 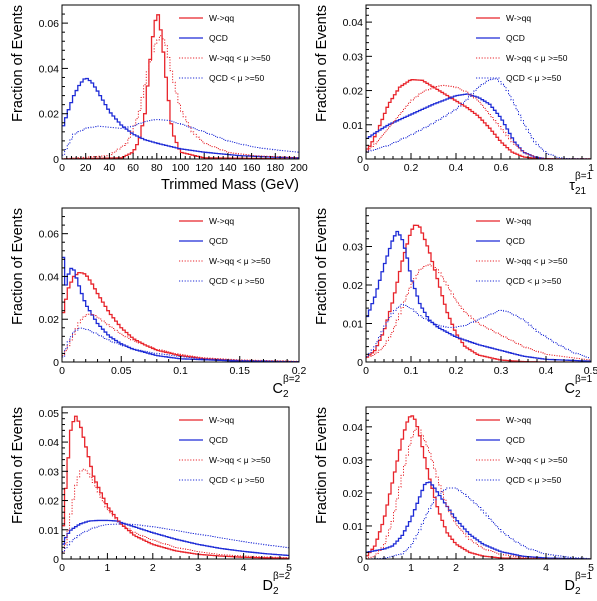 What do you see at coordinates (228, 168) in the screenshot?
I see `x-tick-label: 140` at bounding box center [228, 168].